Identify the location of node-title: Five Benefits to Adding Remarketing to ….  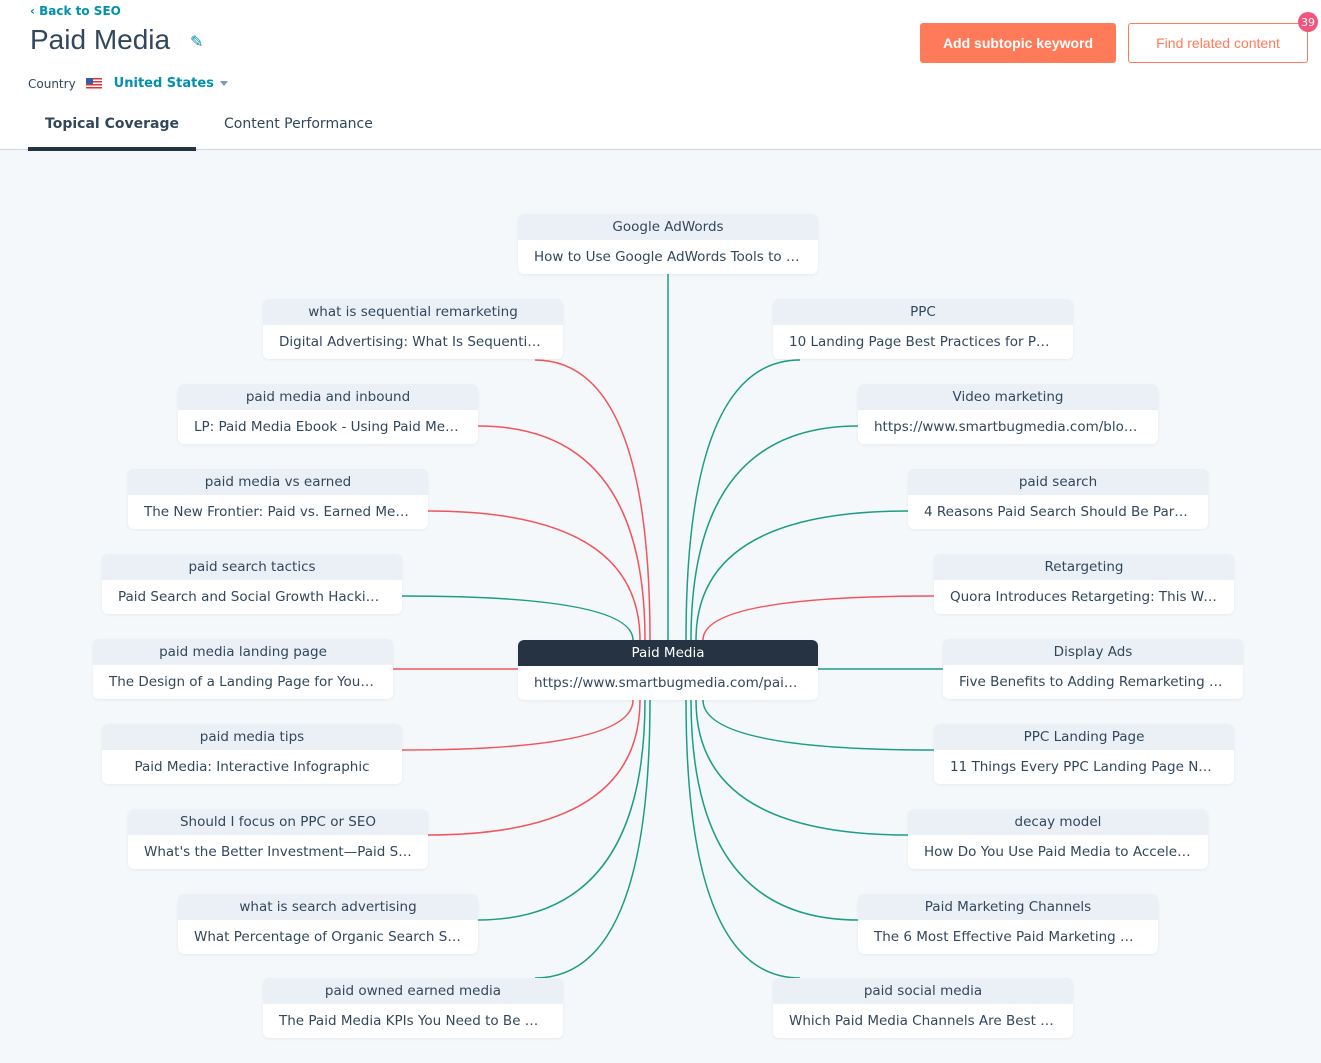
(1100, 682).